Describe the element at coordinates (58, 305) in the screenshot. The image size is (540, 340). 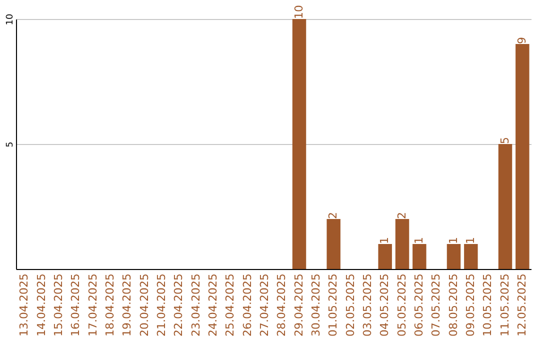
I see `x-tick-label: 15.04.2025` at that location.